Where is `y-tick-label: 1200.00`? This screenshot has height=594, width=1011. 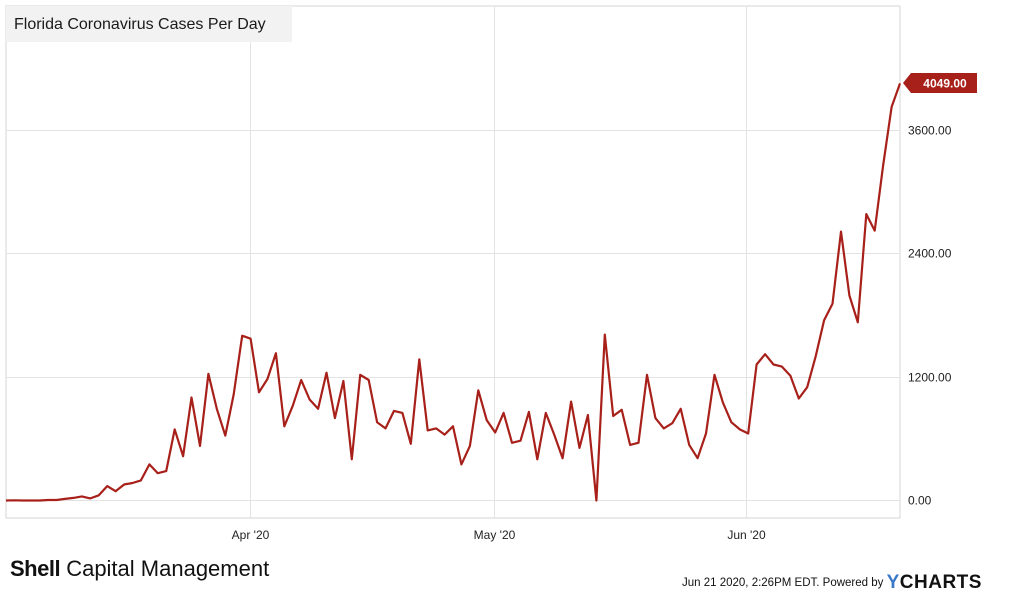 y-tick-label: 1200.00 is located at coordinates (930, 378).